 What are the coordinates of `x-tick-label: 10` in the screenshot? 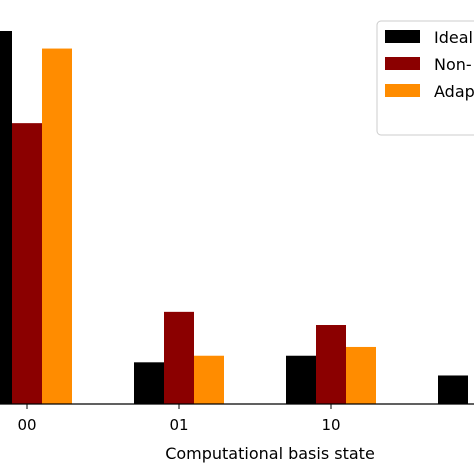 It's located at (330, 425).